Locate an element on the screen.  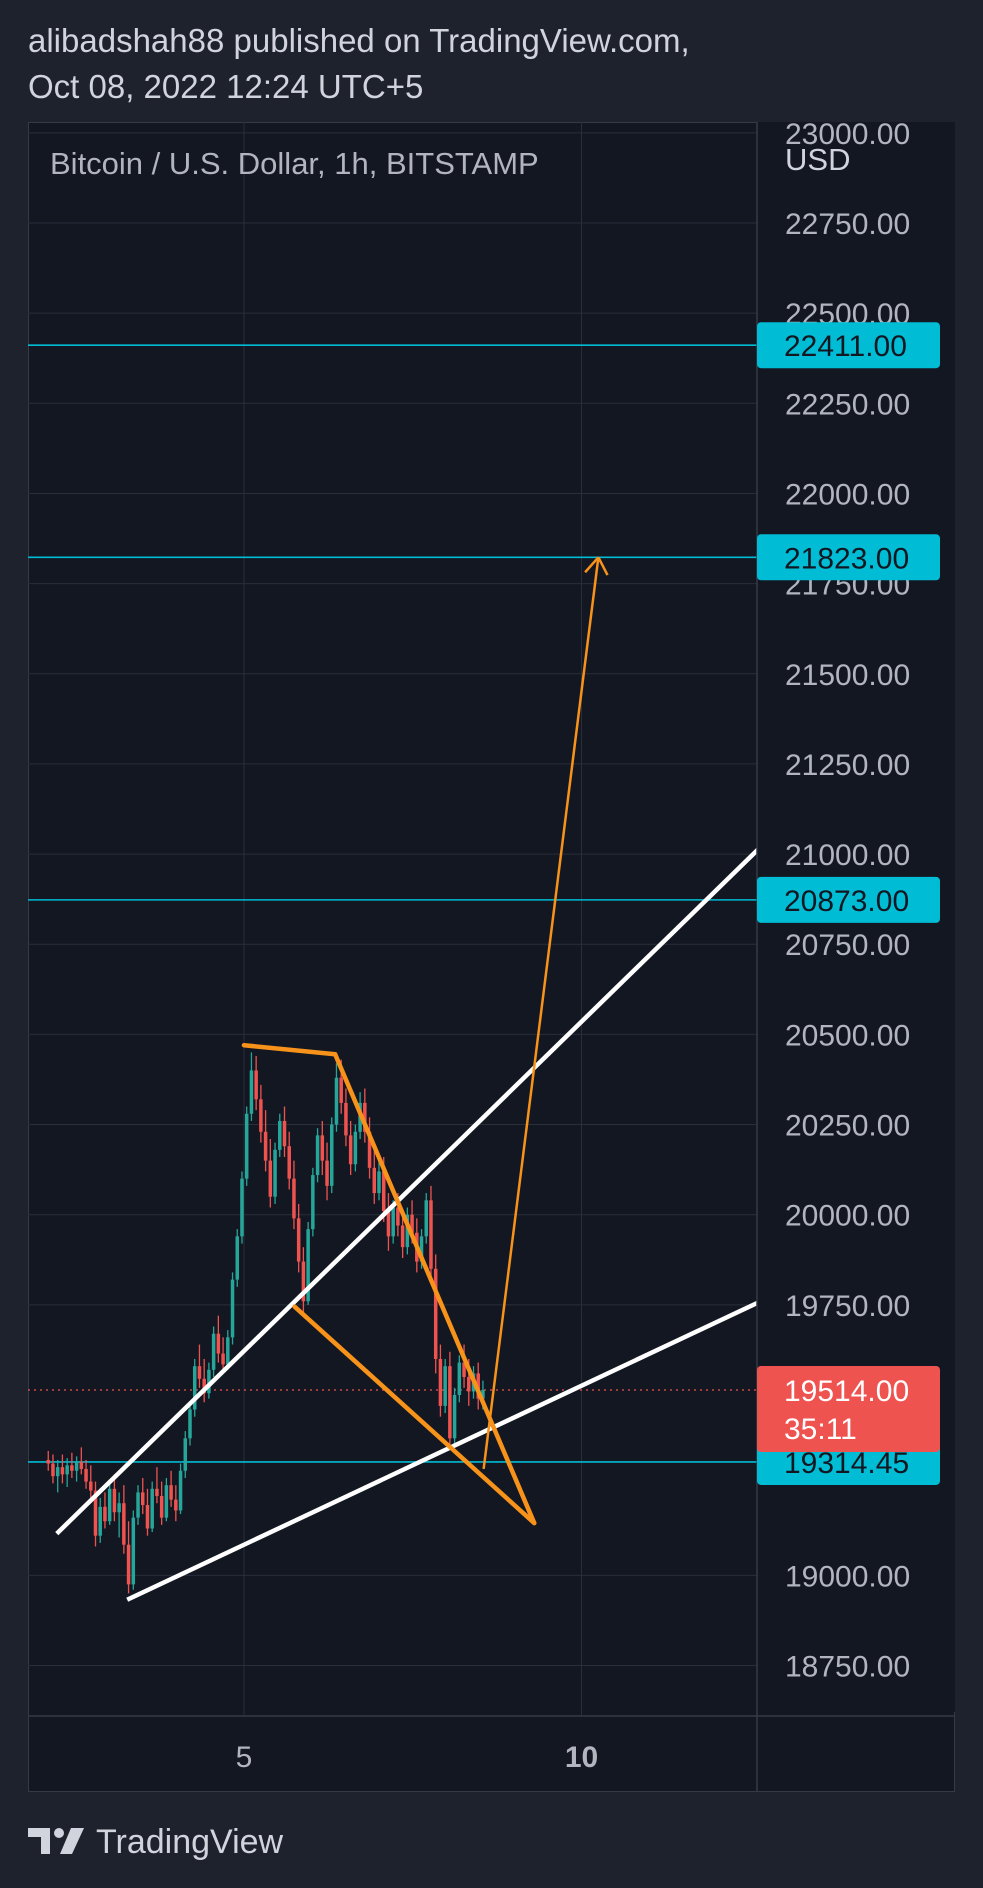
price-tick-label: 20250.00 is located at coordinates (847, 1126).